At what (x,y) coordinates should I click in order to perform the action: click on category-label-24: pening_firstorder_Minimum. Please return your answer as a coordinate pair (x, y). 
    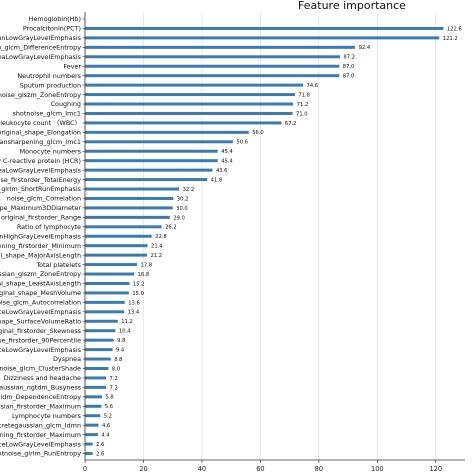
    Looking at the image, I should click on (40, 246).